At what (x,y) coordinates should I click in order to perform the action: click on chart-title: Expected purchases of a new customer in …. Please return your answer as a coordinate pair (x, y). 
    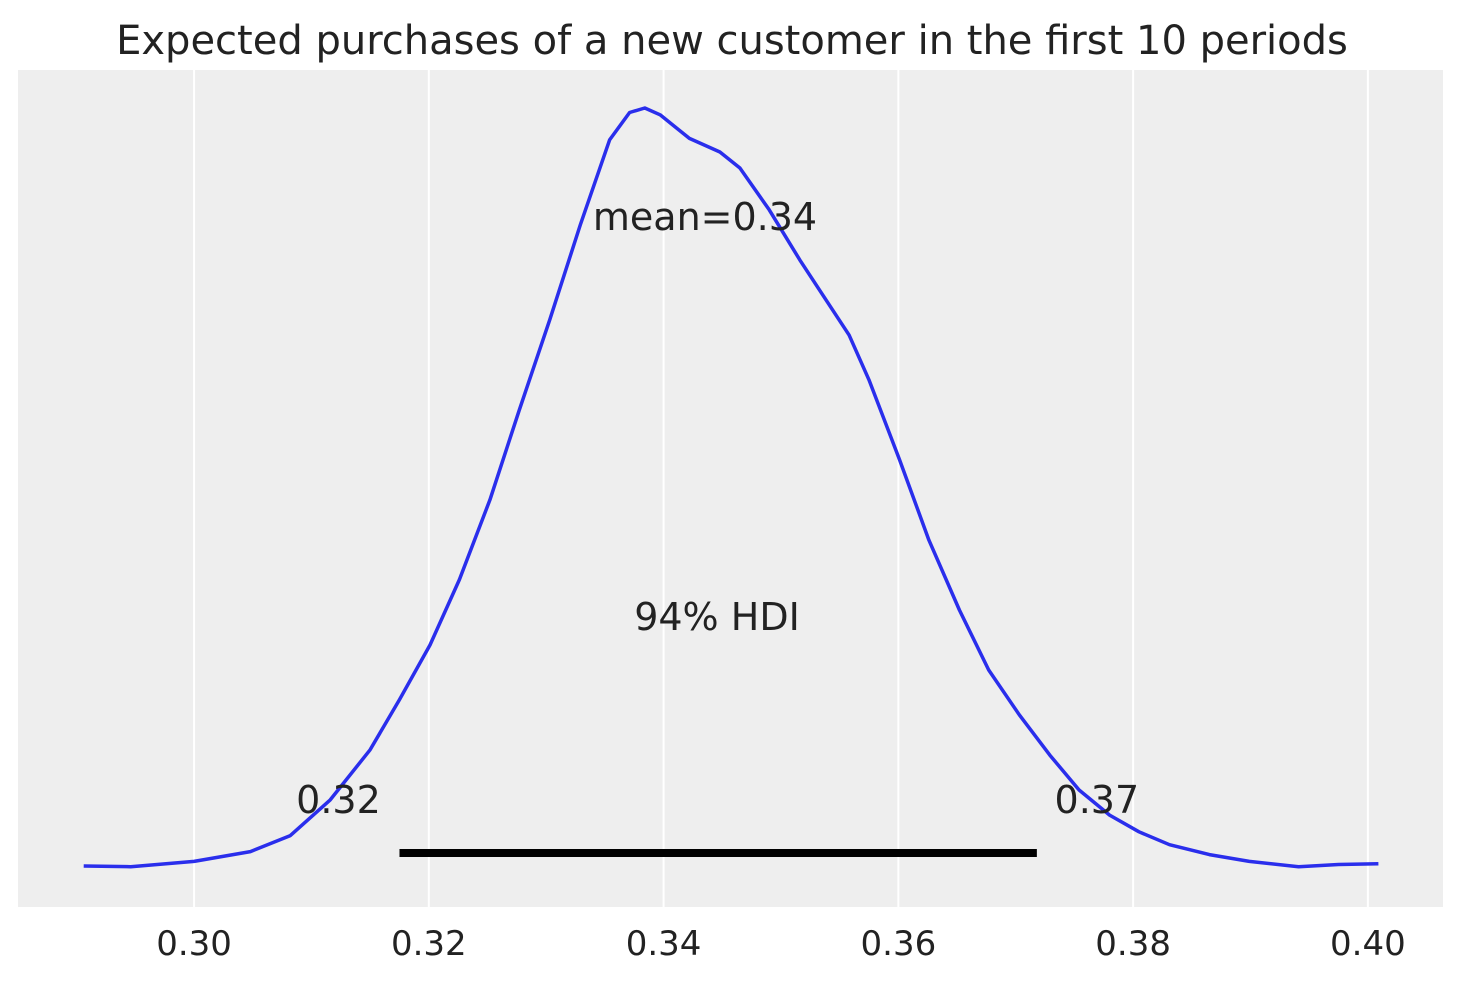
    Looking at the image, I should click on (732, 41).